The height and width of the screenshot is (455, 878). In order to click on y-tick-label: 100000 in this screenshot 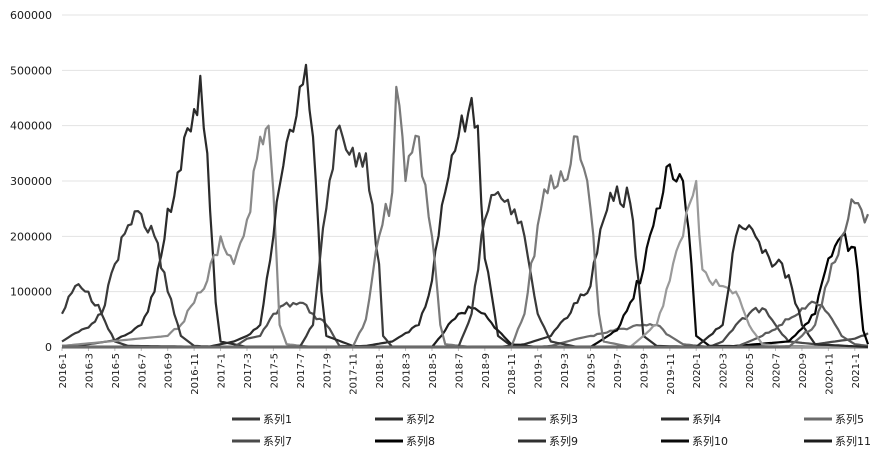, I will do `click(31, 292)`.